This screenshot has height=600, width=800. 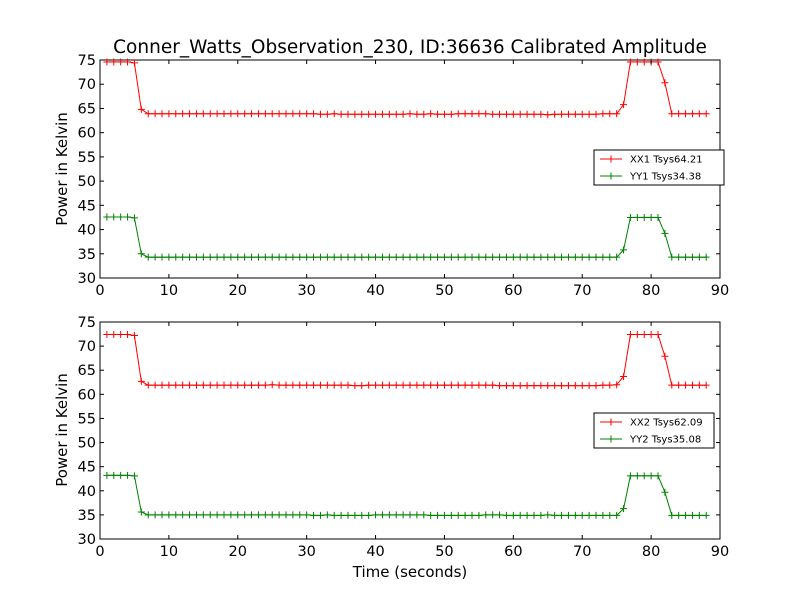 I want to click on y-tick-label: 70, so click(x=87, y=85).